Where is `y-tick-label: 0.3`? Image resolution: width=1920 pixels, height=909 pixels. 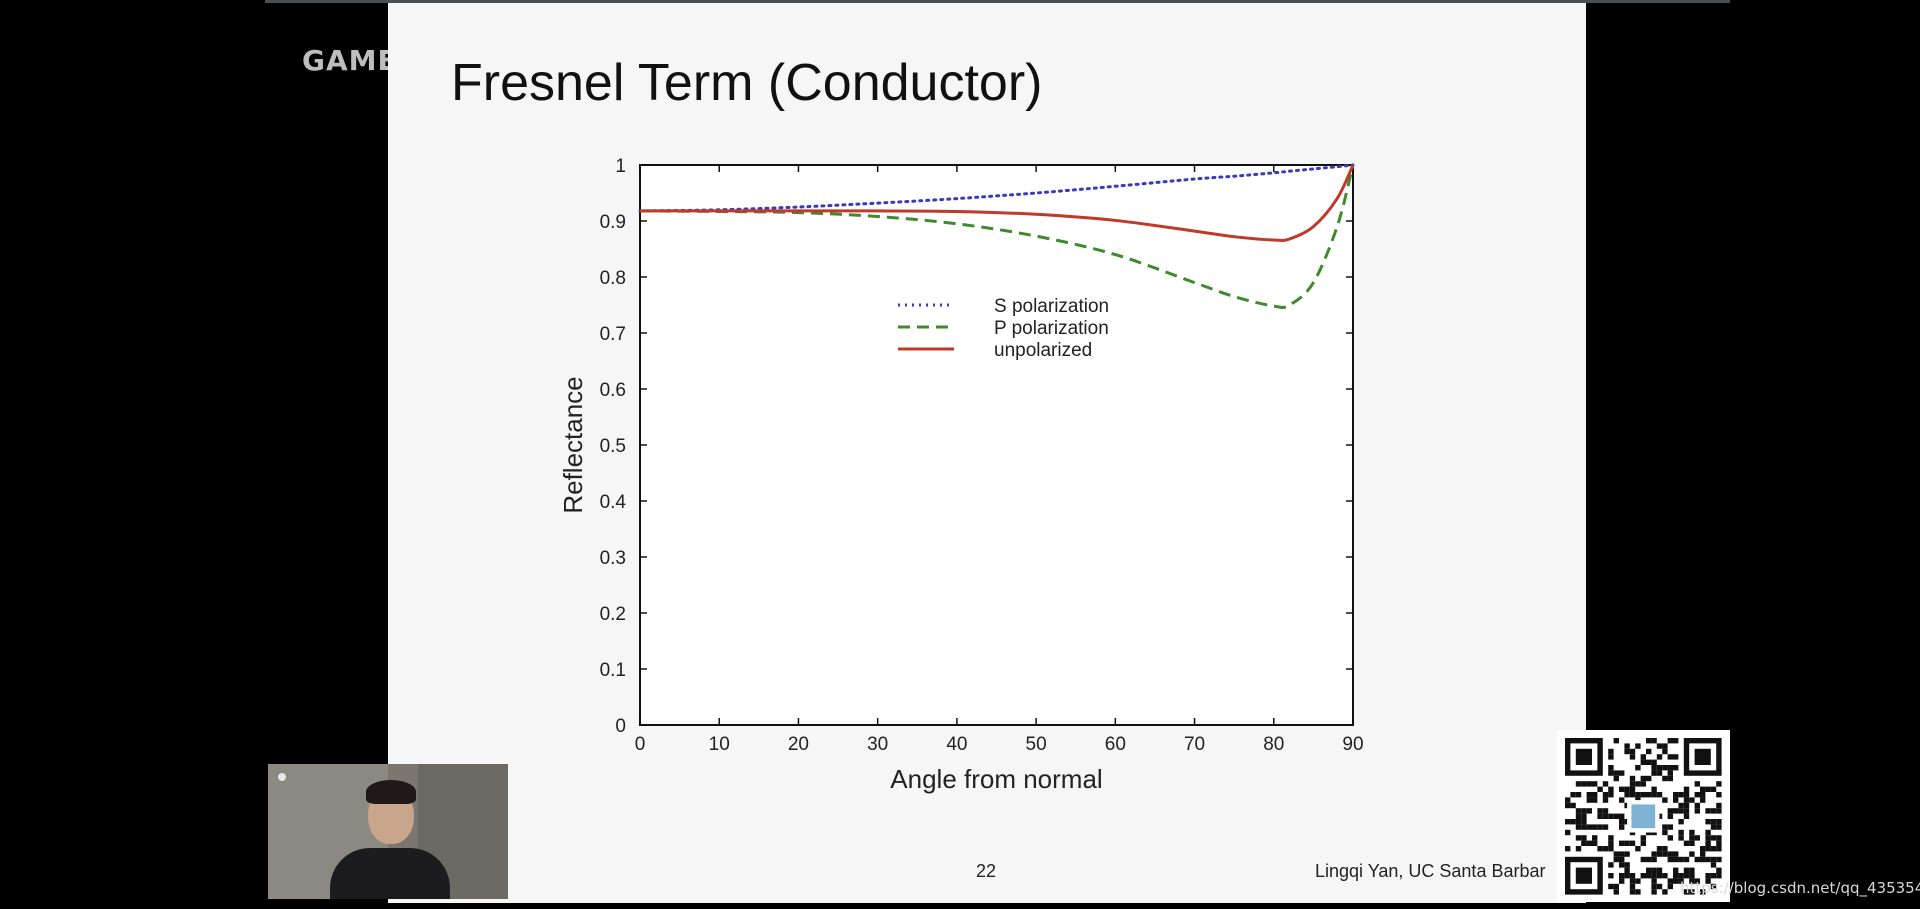
y-tick-label: 0.3 is located at coordinates (613, 558).